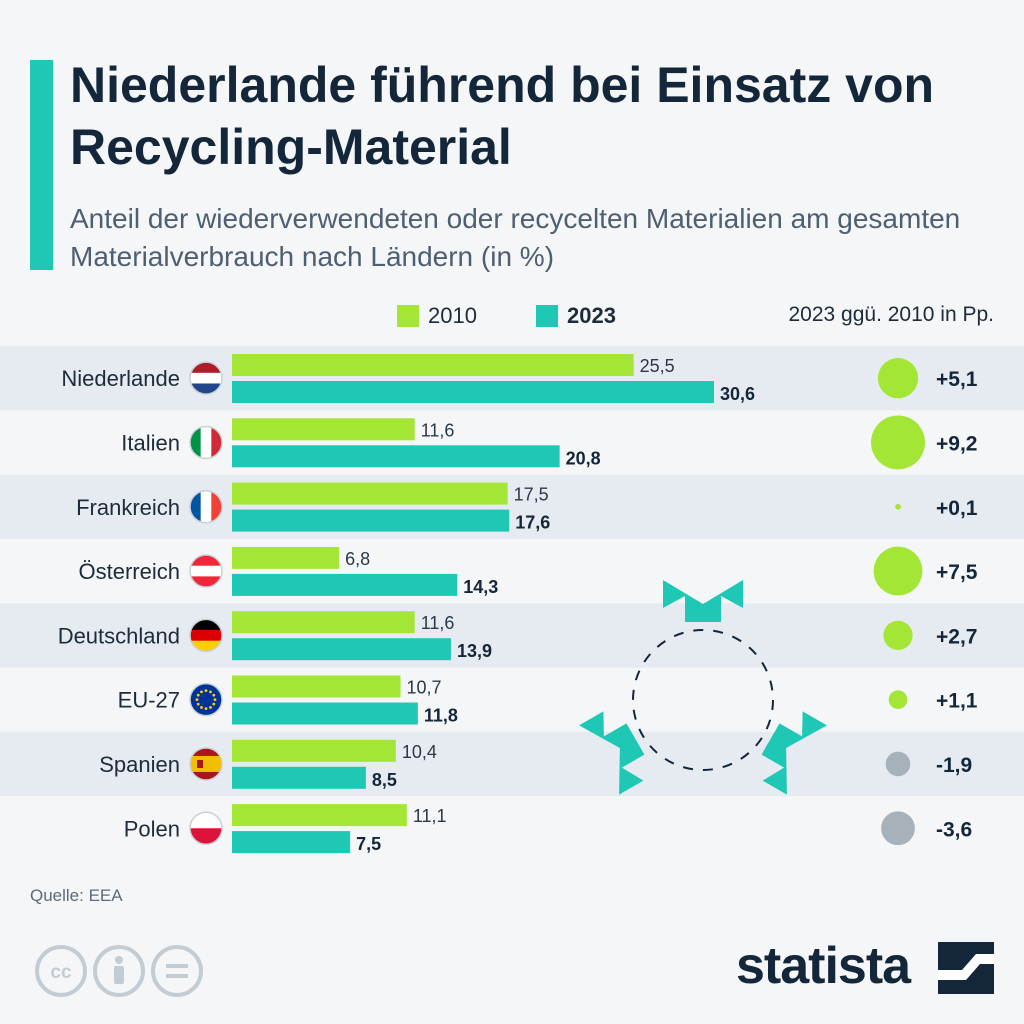 This screenshot has height=1024, width=1024. I want to click on data-label-2023: 8,5, so click(384, 780).